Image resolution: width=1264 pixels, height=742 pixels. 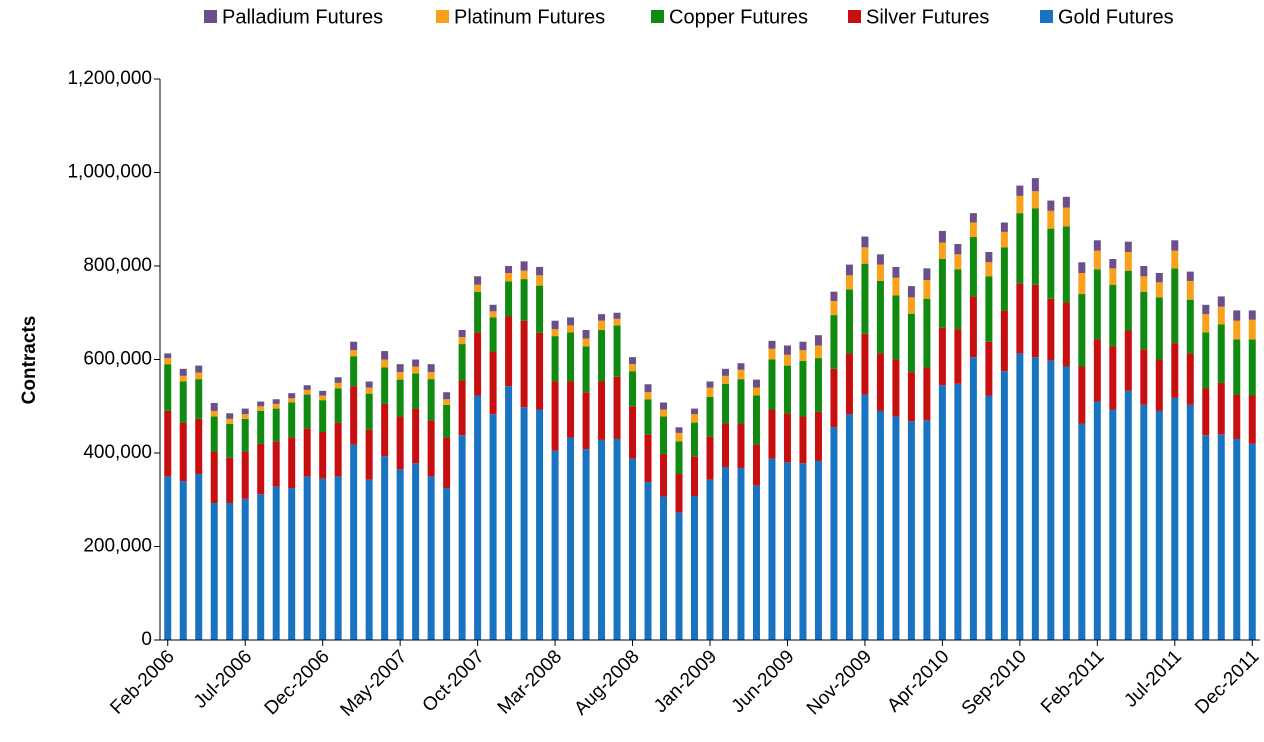 What do you see at coordinates (117, 265) in the screenshot?
I see `y-tick-label: 800,000` at bounding box center [117, 265].